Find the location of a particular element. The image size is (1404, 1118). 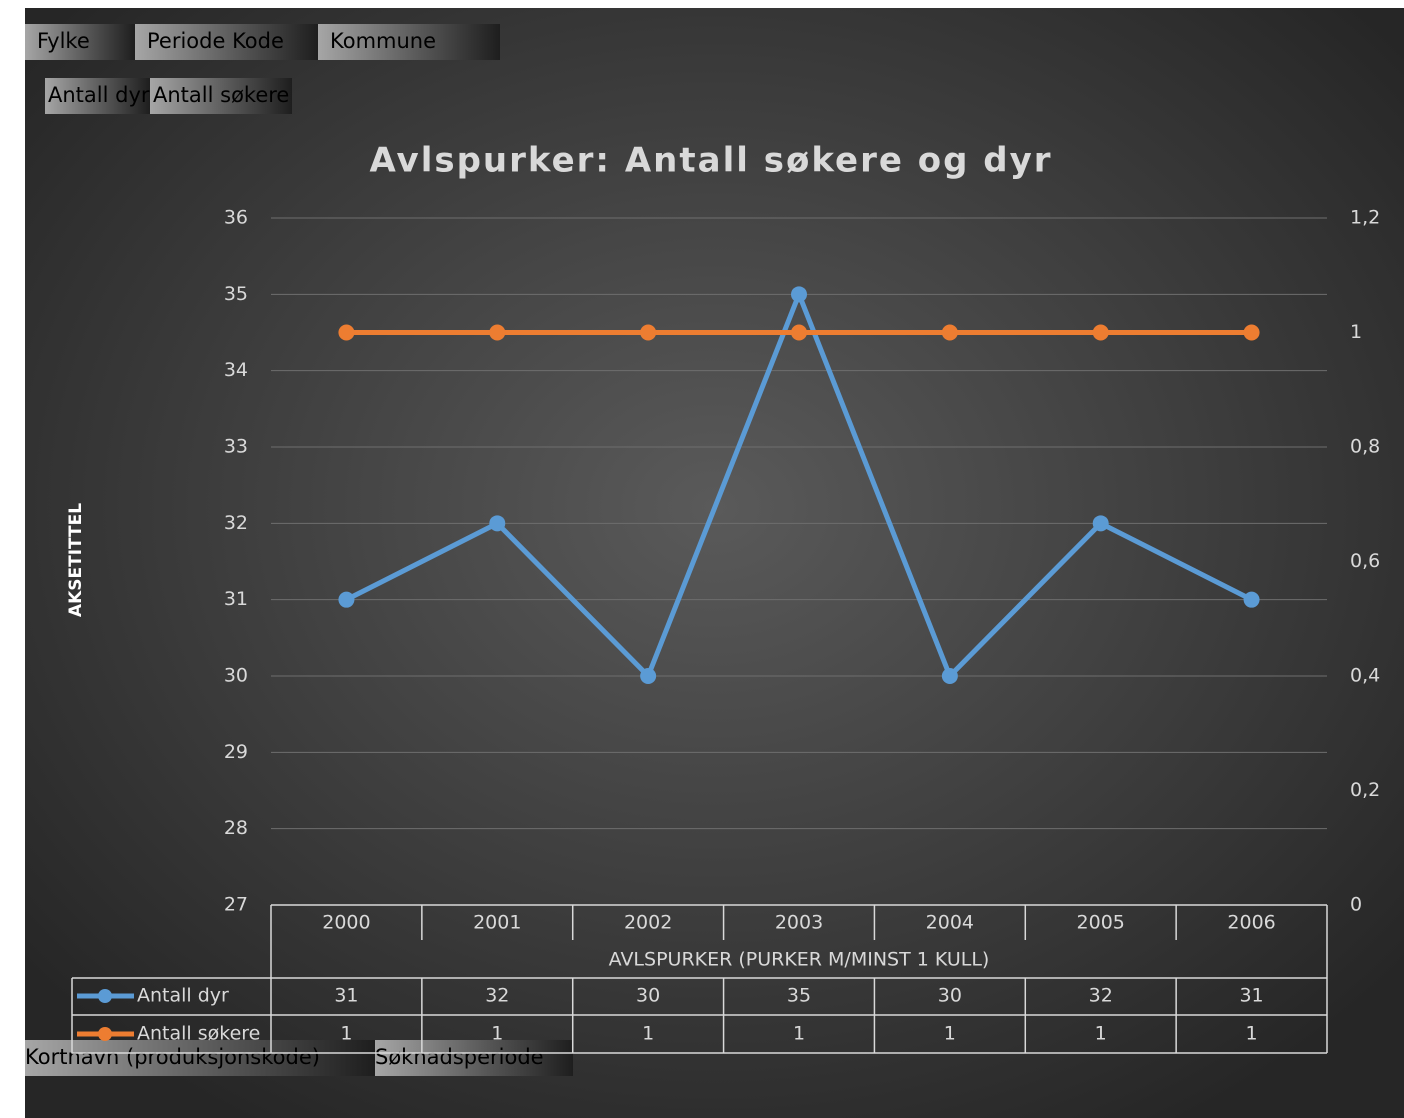

x-tick-label: 2006 is located at coordinates (1251, 923).